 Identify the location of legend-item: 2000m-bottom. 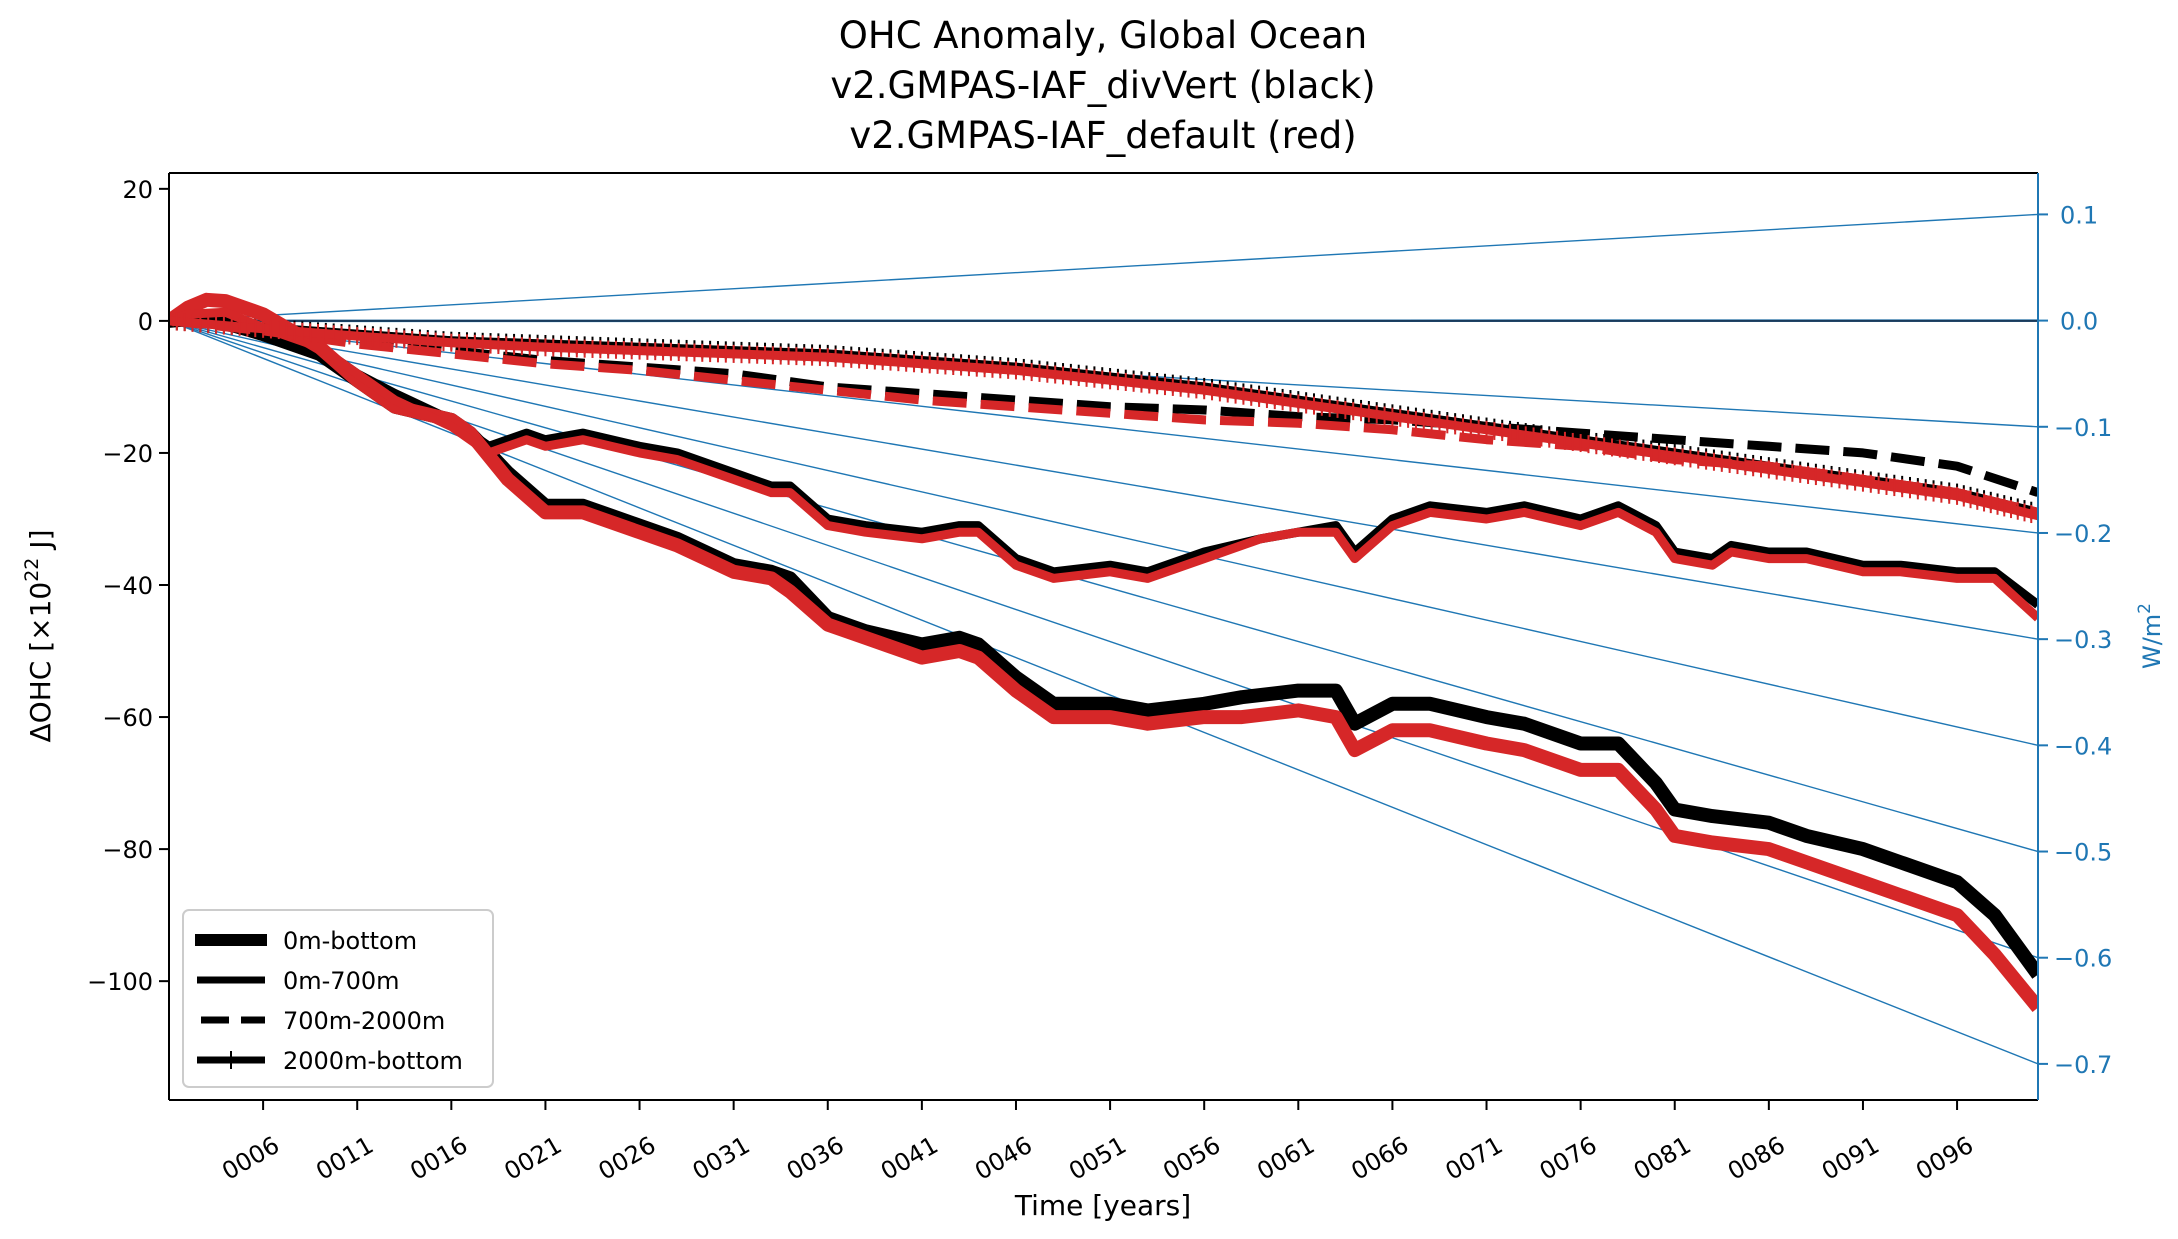
(330, 1061).